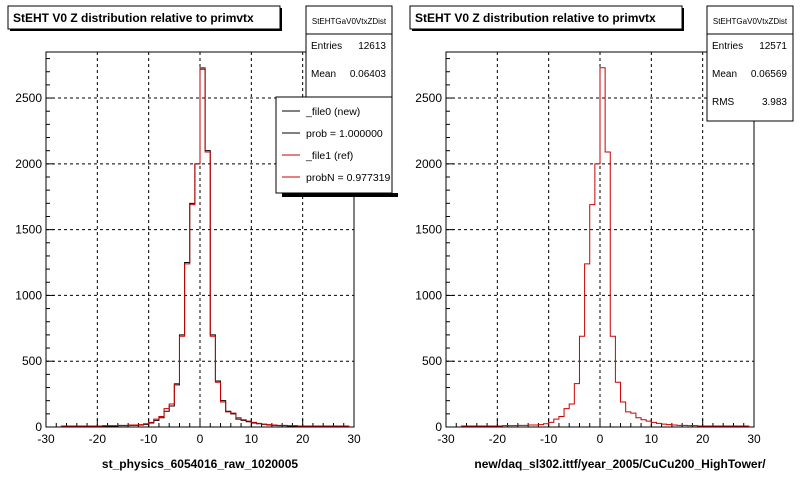 The height and width of the screenshot is (485, 800). I want to click on legend-label: prob = 1.000000, so click(344, 134).